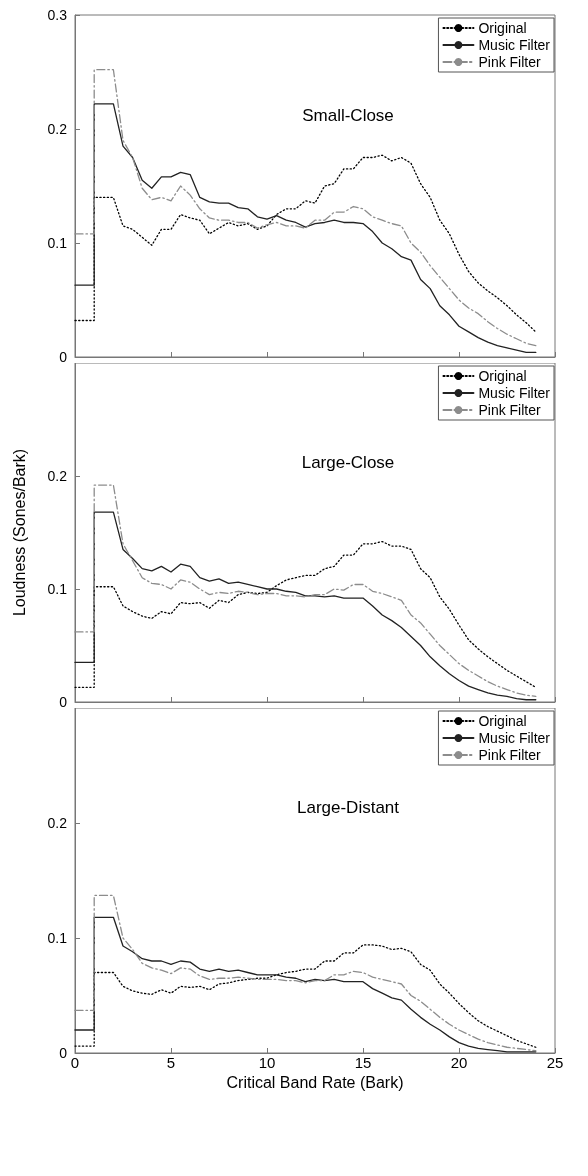 The width and height of the screenshot is (588, 1176). Describe the element at coordinates (171, 1062) in the screenshot. I see `x-tick-label: 5` at that location.